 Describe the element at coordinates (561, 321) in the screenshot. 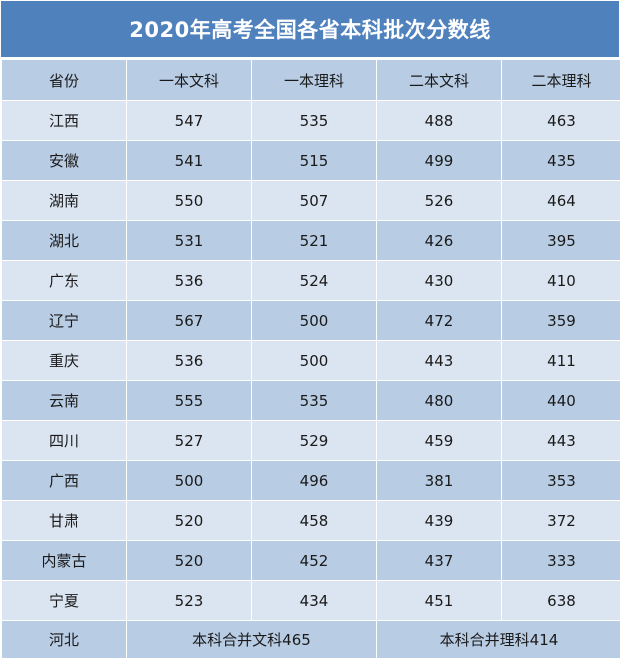

I see `cell-tier2-science: 359` at that location.